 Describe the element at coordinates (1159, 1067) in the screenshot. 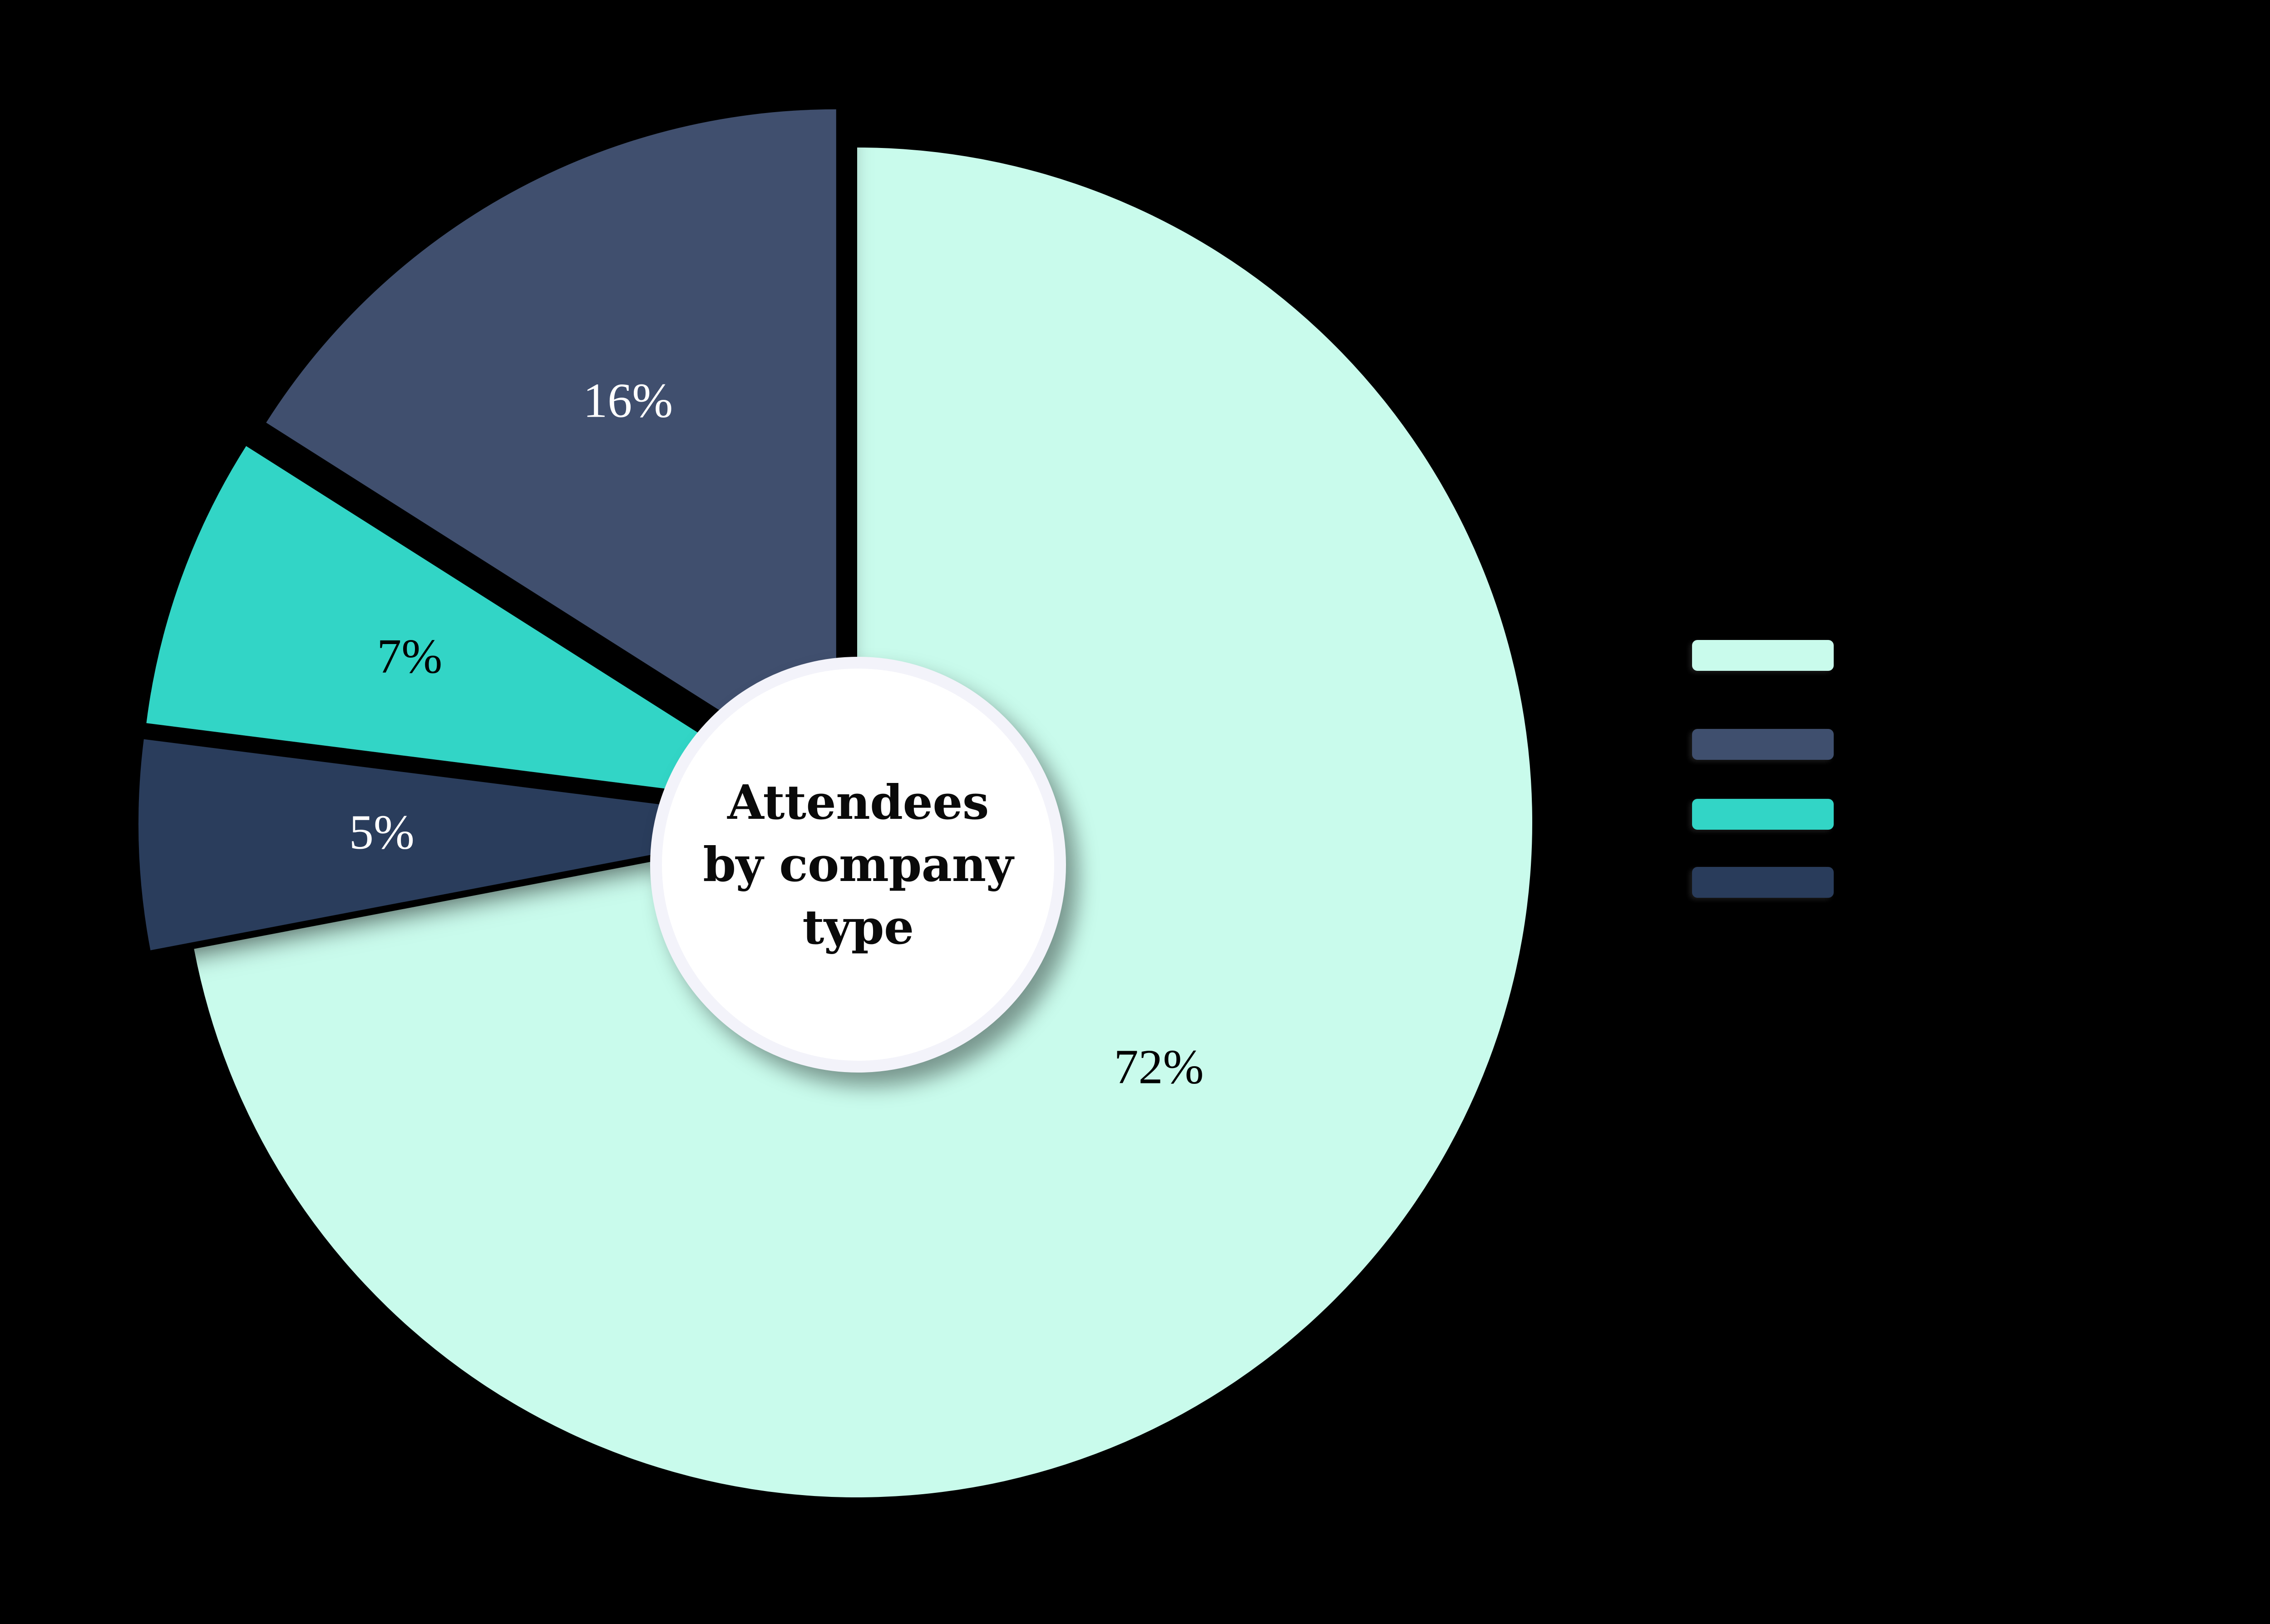

I see `pie-slice-label: 72%` at that location.